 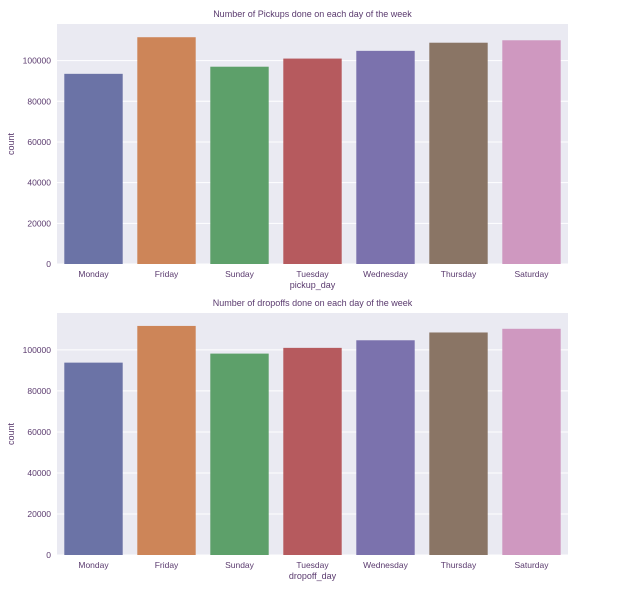 What do you see at coordinates (313, 576) in the screenshot?
I see `x-axis-label: dropoff_day` at bounding box center [313, 576].